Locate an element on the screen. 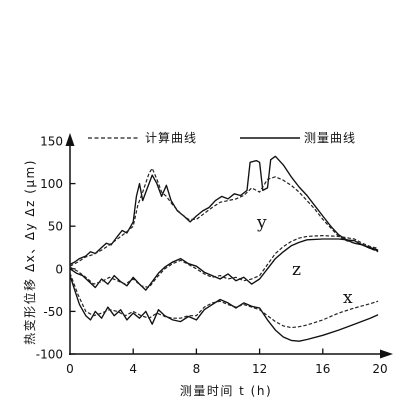  x-tick-label: 4 is located at coordinates (133, 369).